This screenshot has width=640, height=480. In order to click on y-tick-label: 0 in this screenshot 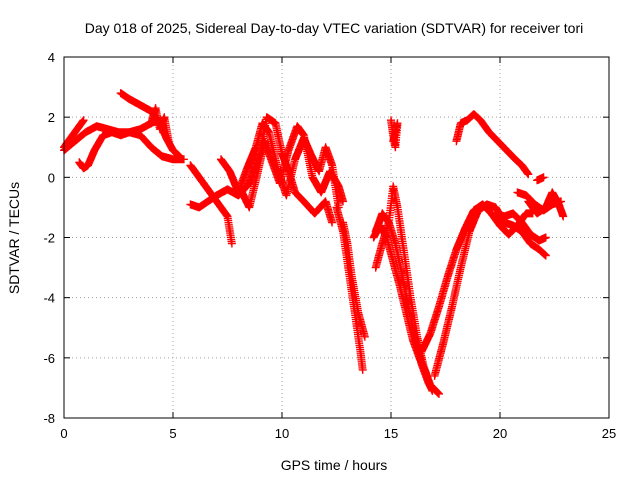, I will do `click(51, 177)`.